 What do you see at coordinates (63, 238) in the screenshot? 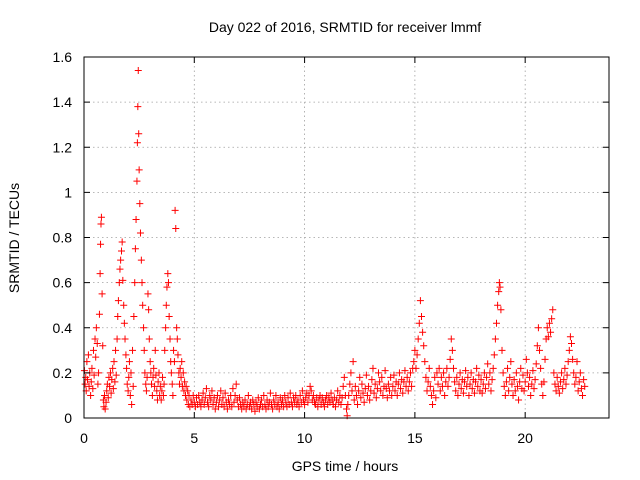
I see `y-tick-label: 0.8` at bounding box center [63, 238].